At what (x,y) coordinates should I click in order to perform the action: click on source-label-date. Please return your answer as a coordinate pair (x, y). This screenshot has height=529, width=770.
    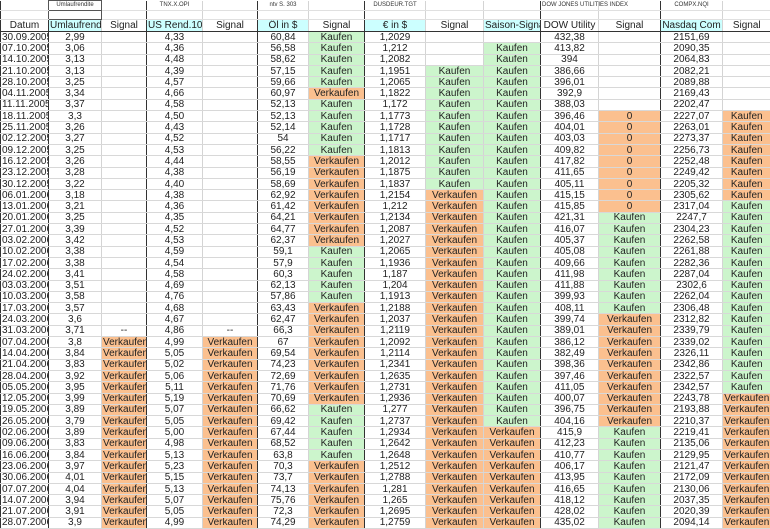
    Looking at the image, I should click on (25, 6).